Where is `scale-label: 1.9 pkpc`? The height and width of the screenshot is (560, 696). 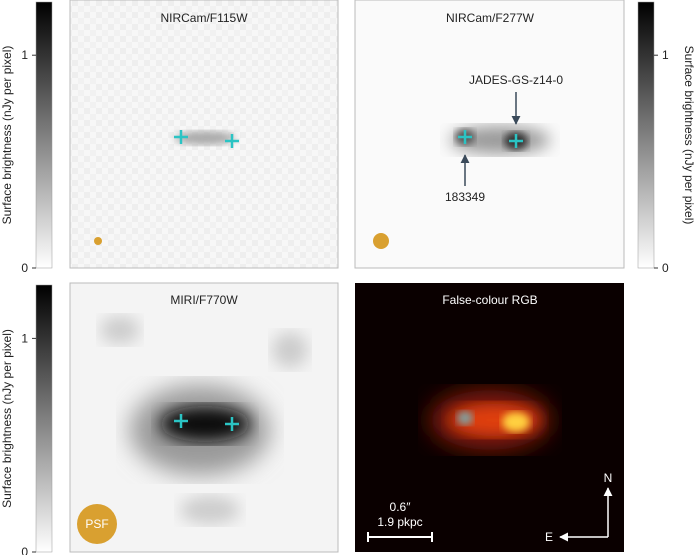 scale-label: 1.9 pkpc is located at coordinates (399, 522).